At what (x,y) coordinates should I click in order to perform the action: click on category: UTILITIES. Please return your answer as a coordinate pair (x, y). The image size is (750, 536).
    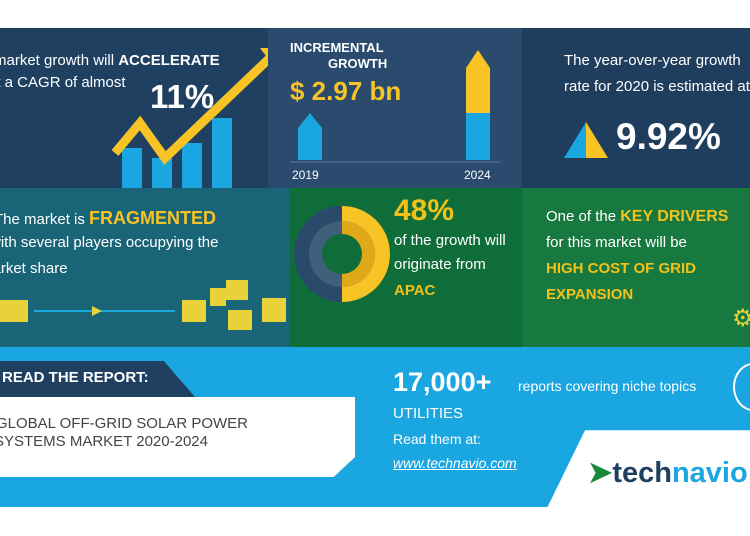
    Looking at the image, I should click on (428, 413).